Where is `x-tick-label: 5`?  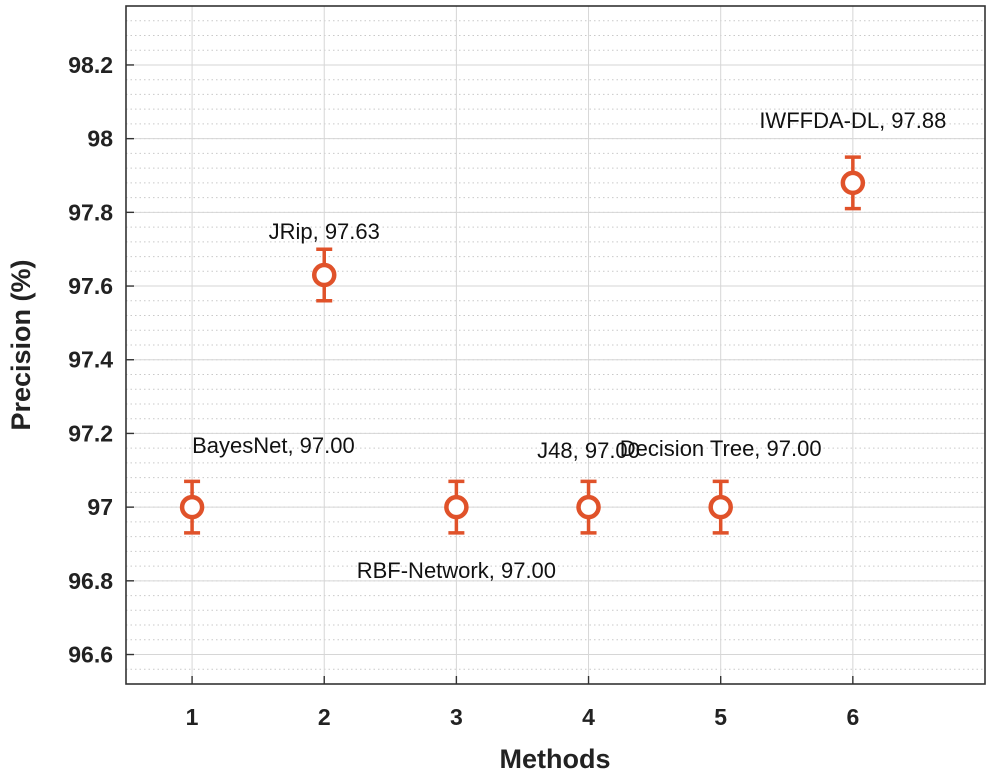
x-tick-label: 5 is located at coordinates (720, 717).